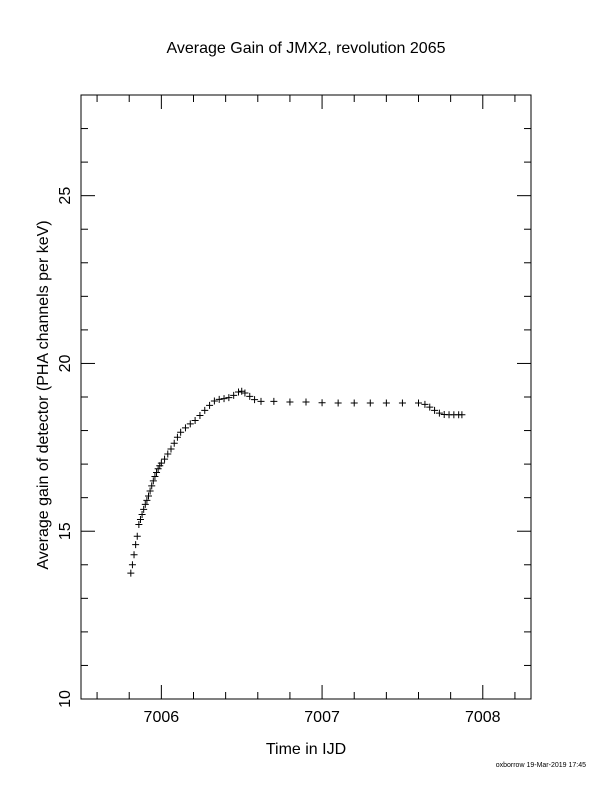 This screenshot has height=792, width=612. Describe the element at coordinates (65, 196) in the screenshot. I see `y-tick-label: 25` at that location.